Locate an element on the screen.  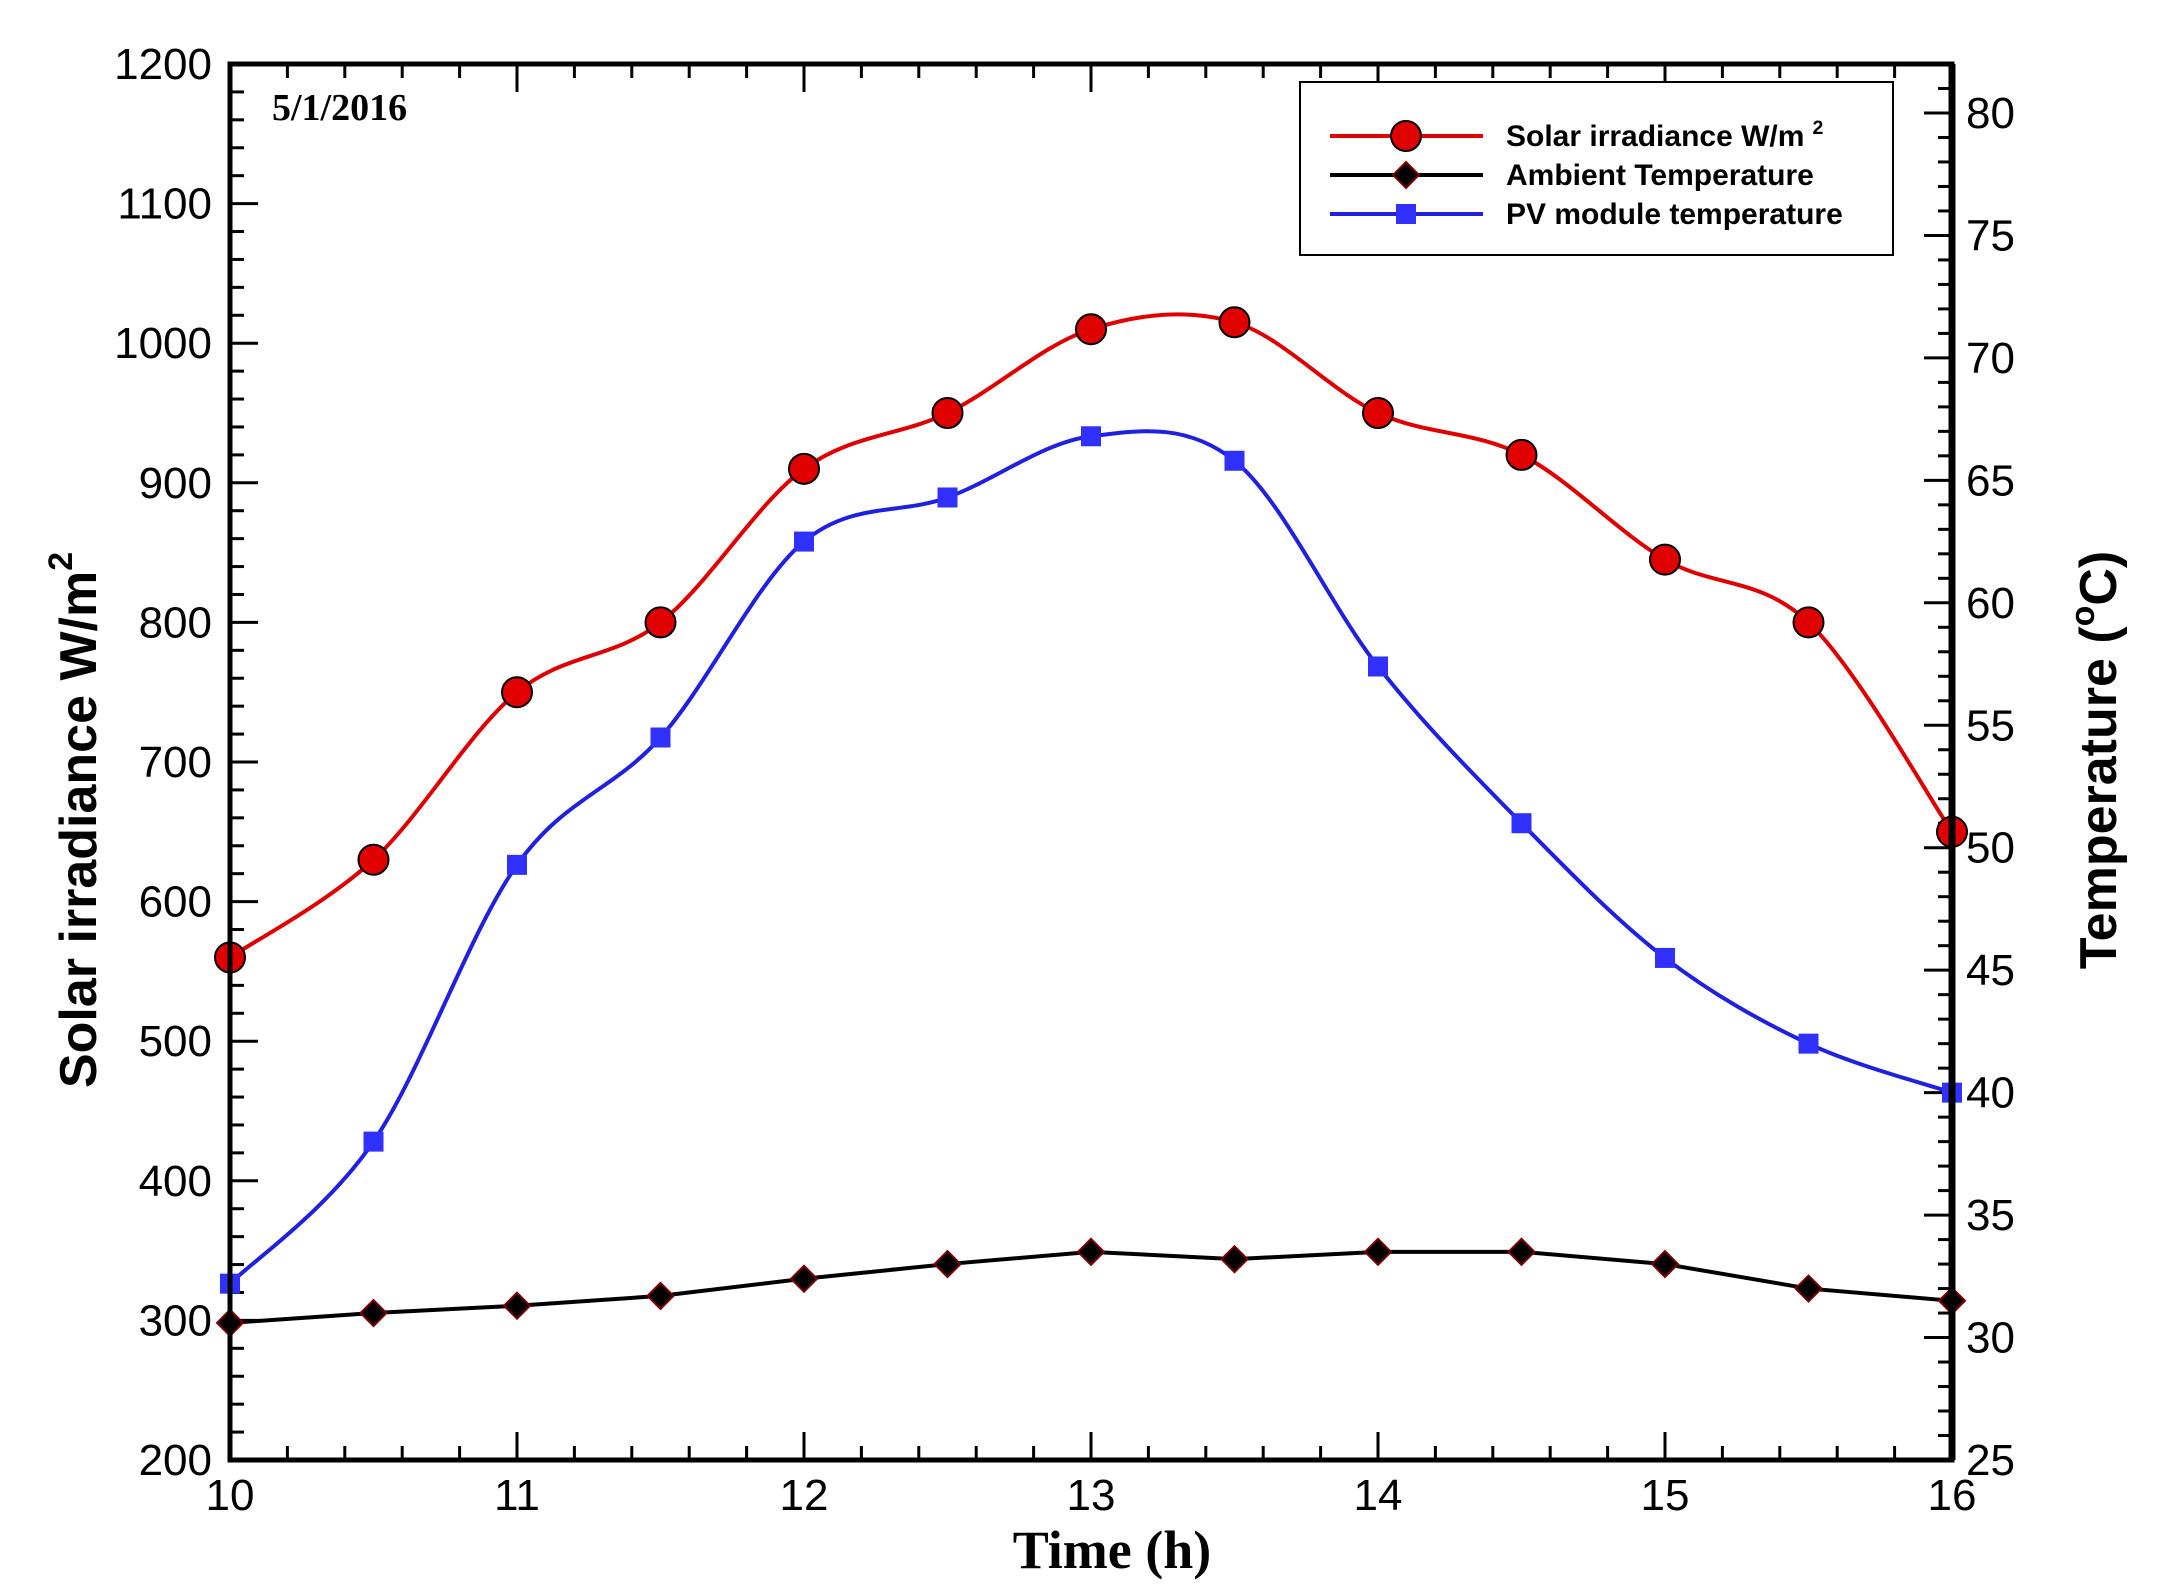
y-right-title-unit: C) is located at coordinates (2099, 578).